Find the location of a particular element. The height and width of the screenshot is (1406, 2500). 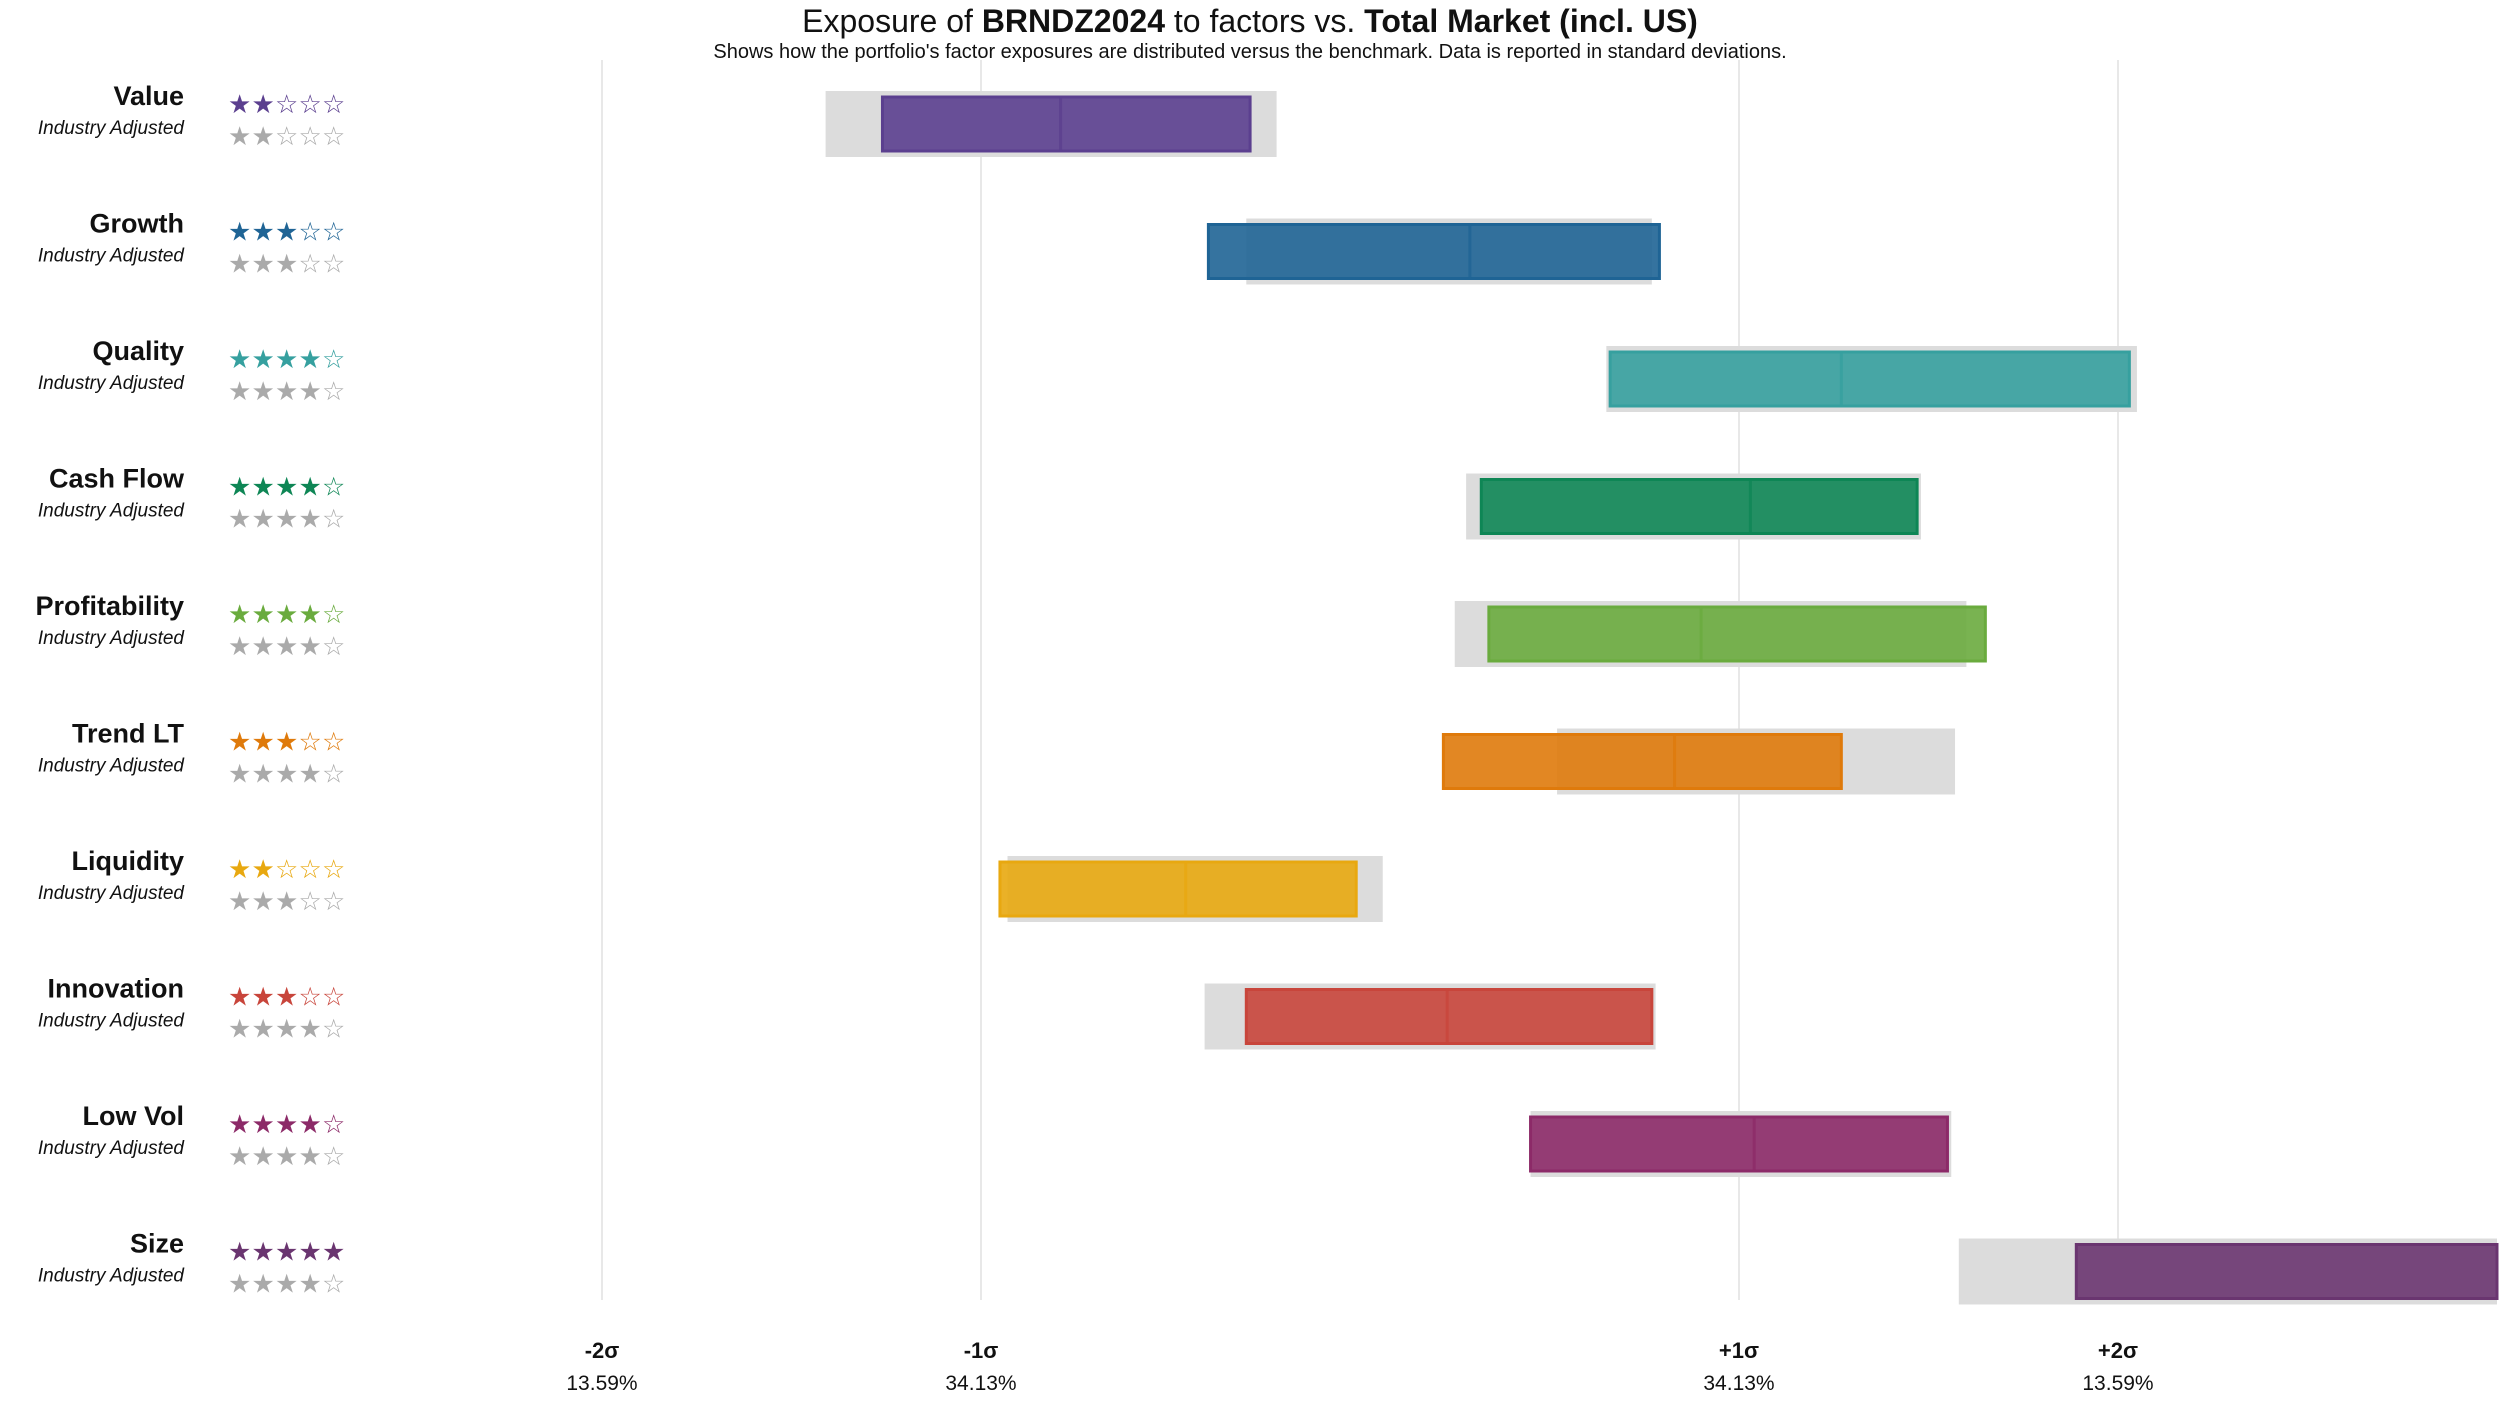

portfolio-bar-low-vol is located at coordinates (1739, 1144).